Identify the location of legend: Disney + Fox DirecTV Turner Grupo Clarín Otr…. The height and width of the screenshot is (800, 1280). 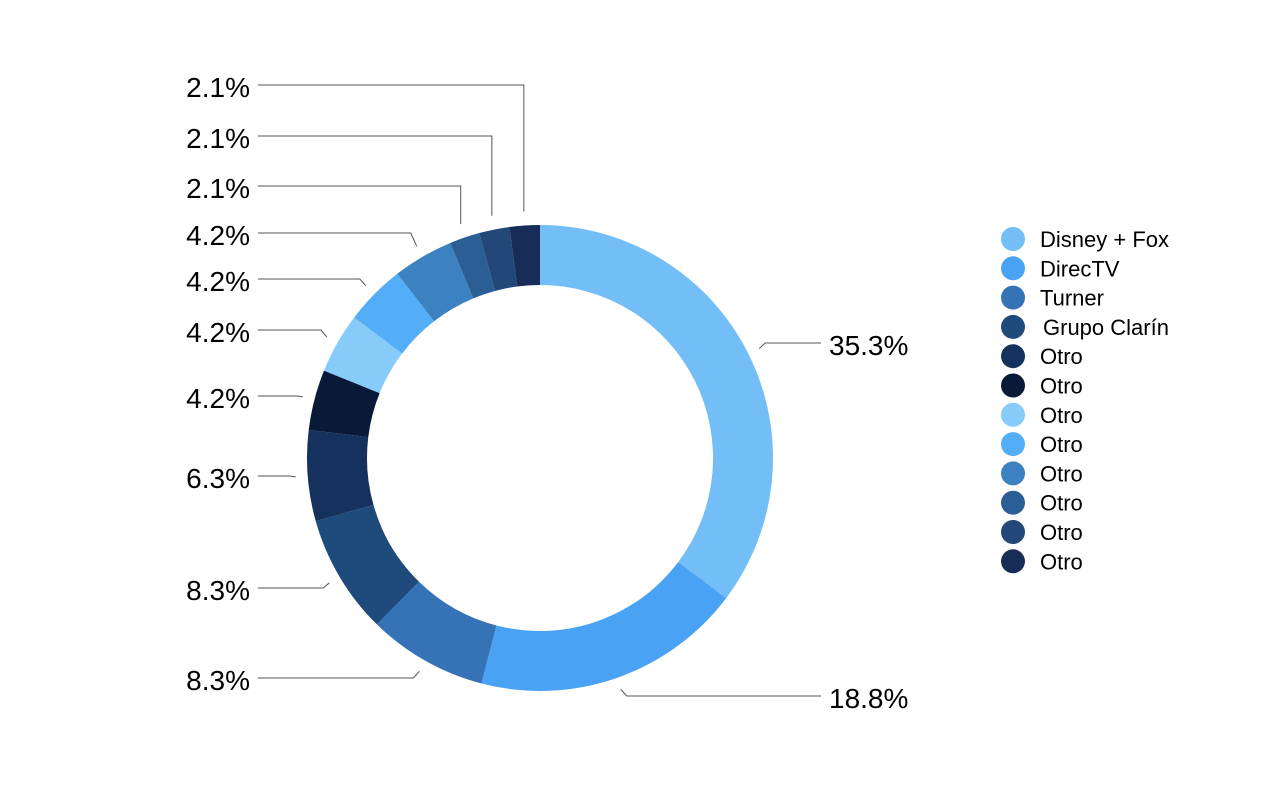
(1085, 400).